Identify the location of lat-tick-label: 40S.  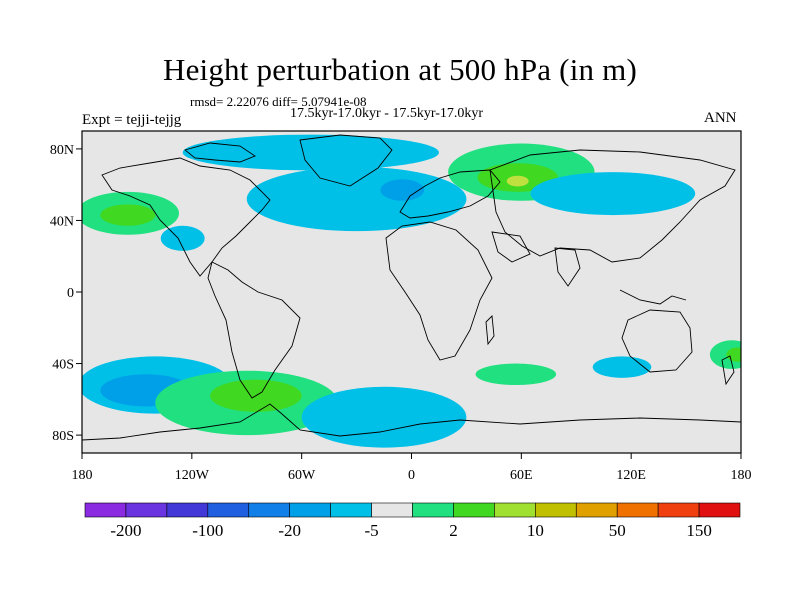
(63, 365).